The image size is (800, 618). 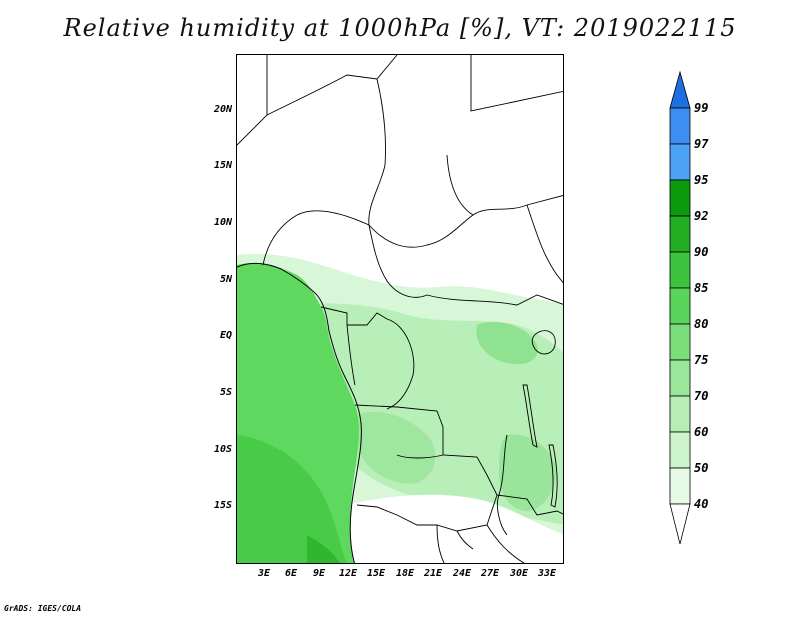 I want to click on lat-tick-10s: 10S, so click(x=222, y=449).